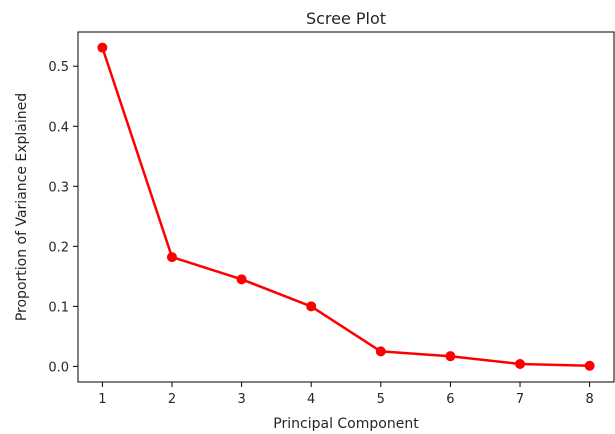 The image size is (615, 434). Describe the element at coordinates (381, 399) in the screenshot. I see `x-tick-label: 5` at that location.